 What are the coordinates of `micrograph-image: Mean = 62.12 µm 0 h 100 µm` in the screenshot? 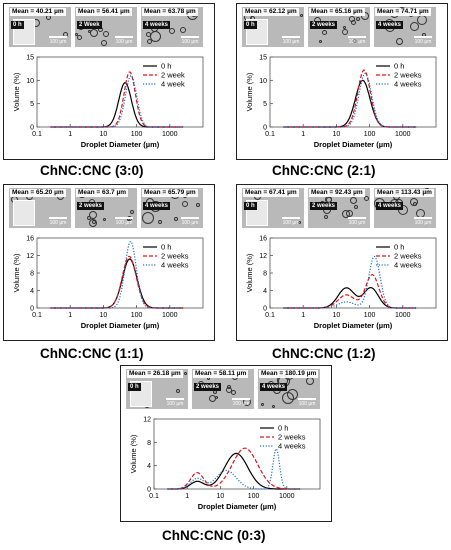 It's located at (273, 27).